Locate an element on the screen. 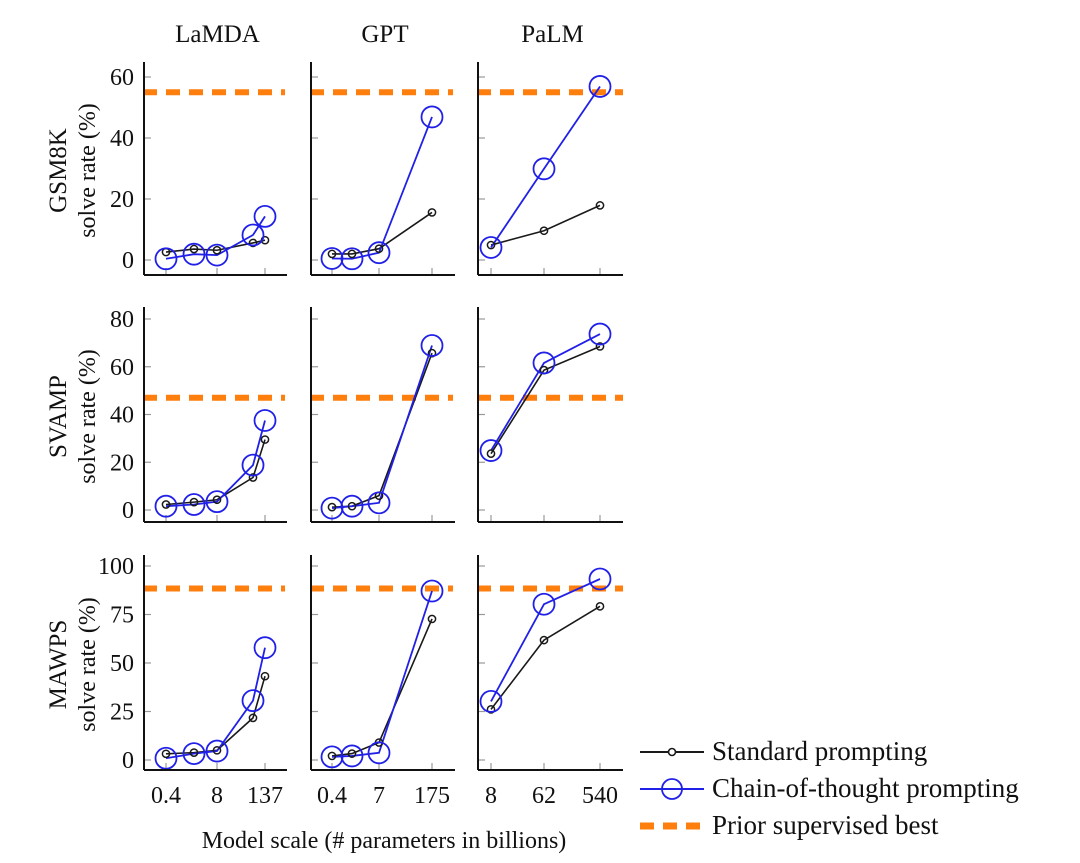  y-tick-label: 60 is located at coordinates (122, 368).